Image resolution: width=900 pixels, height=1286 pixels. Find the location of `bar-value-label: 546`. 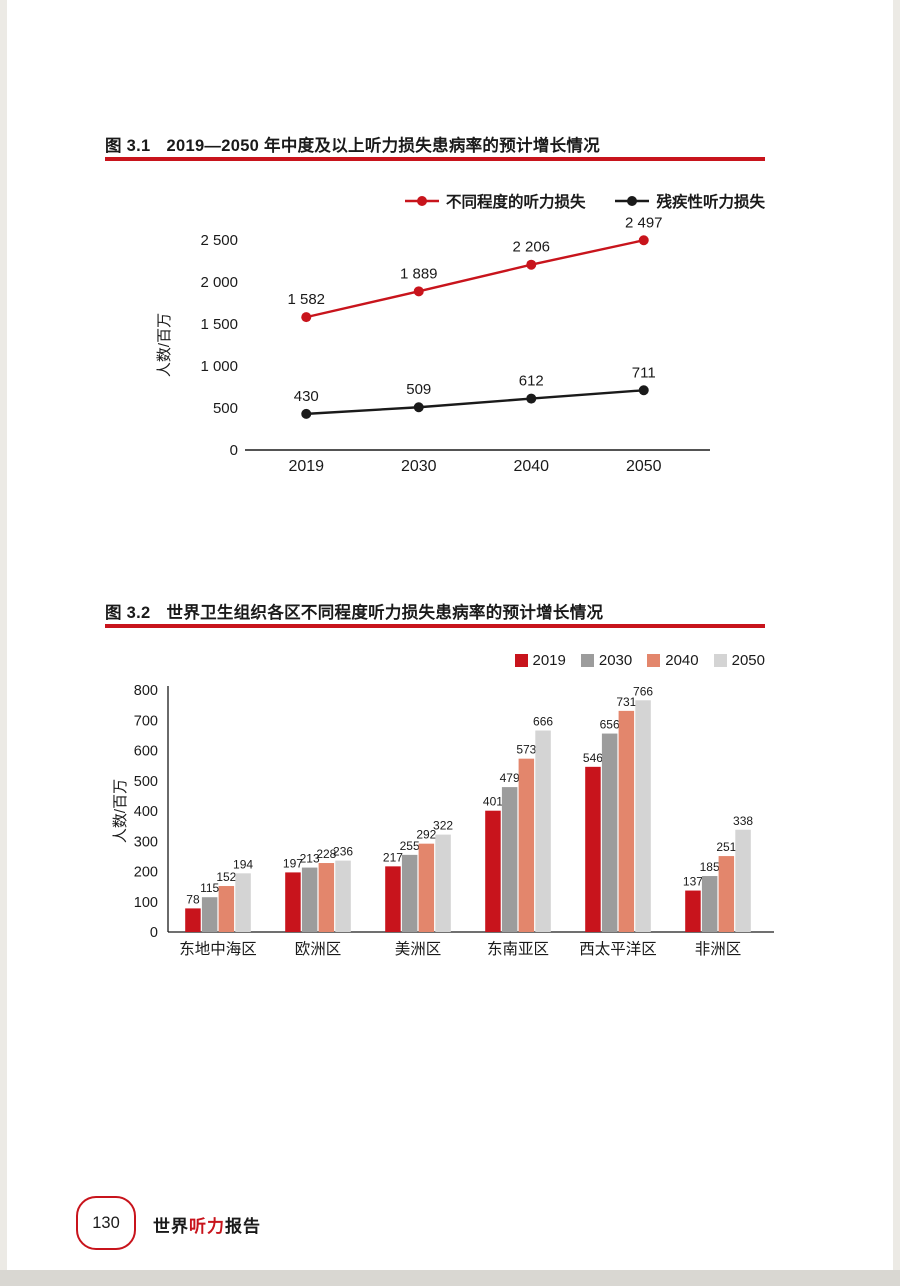

bar-value-label: 546 is located at coordinates (593, 758).